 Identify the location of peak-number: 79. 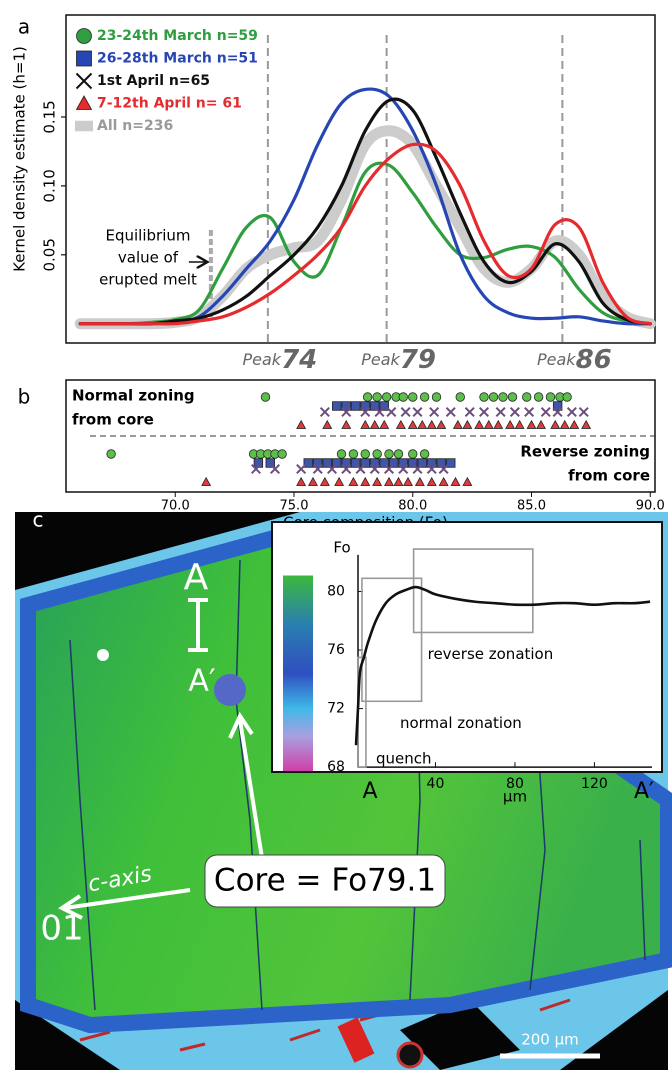
(418, 360).